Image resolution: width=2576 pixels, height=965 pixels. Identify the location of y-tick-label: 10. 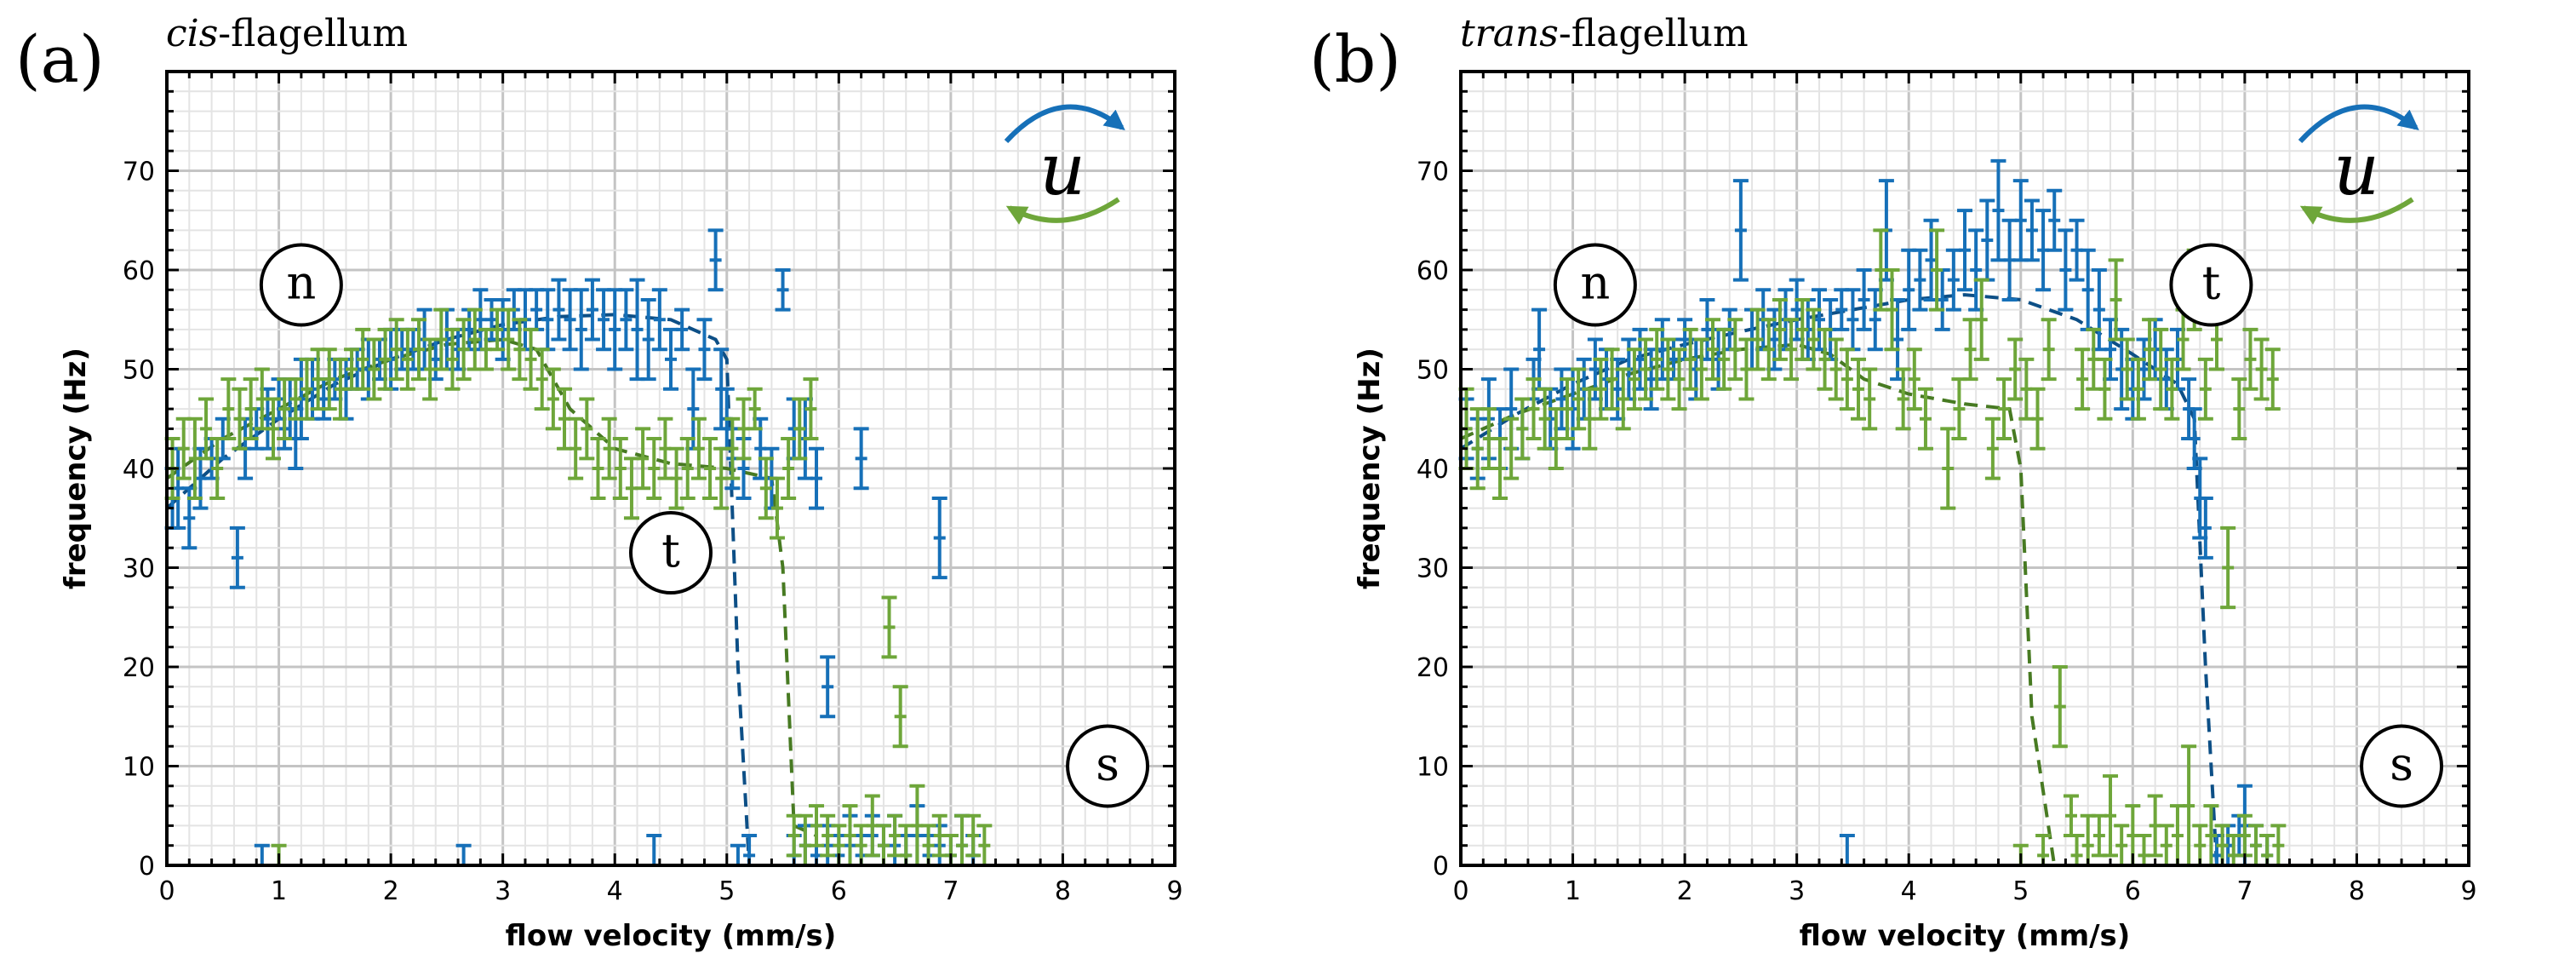
(139, 768).